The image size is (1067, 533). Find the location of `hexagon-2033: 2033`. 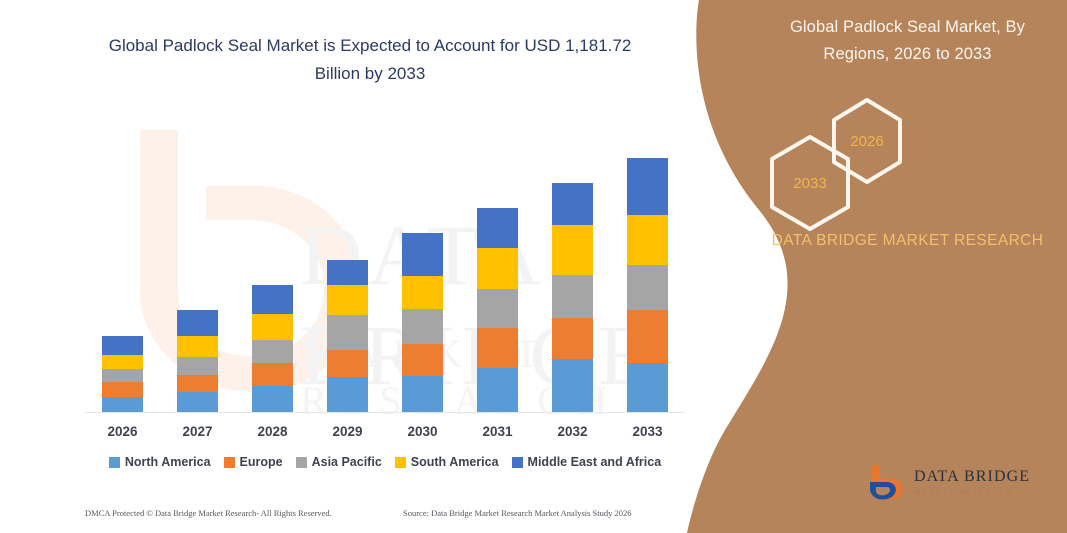

hexagon-2033: 2033 is located at coordinates (810, 183).